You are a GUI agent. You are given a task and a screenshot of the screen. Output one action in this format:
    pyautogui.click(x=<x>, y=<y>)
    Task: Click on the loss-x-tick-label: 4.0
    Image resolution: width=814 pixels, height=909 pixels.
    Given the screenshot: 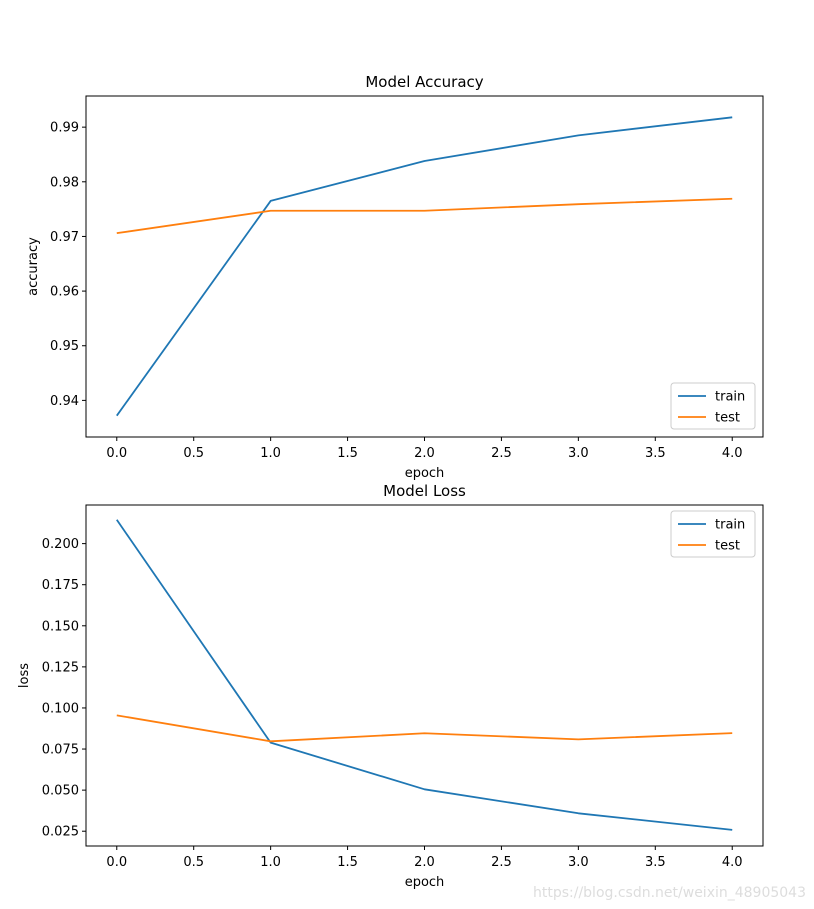 What is the action you would take?
    pyautogui.click(x=732, y=862)
    